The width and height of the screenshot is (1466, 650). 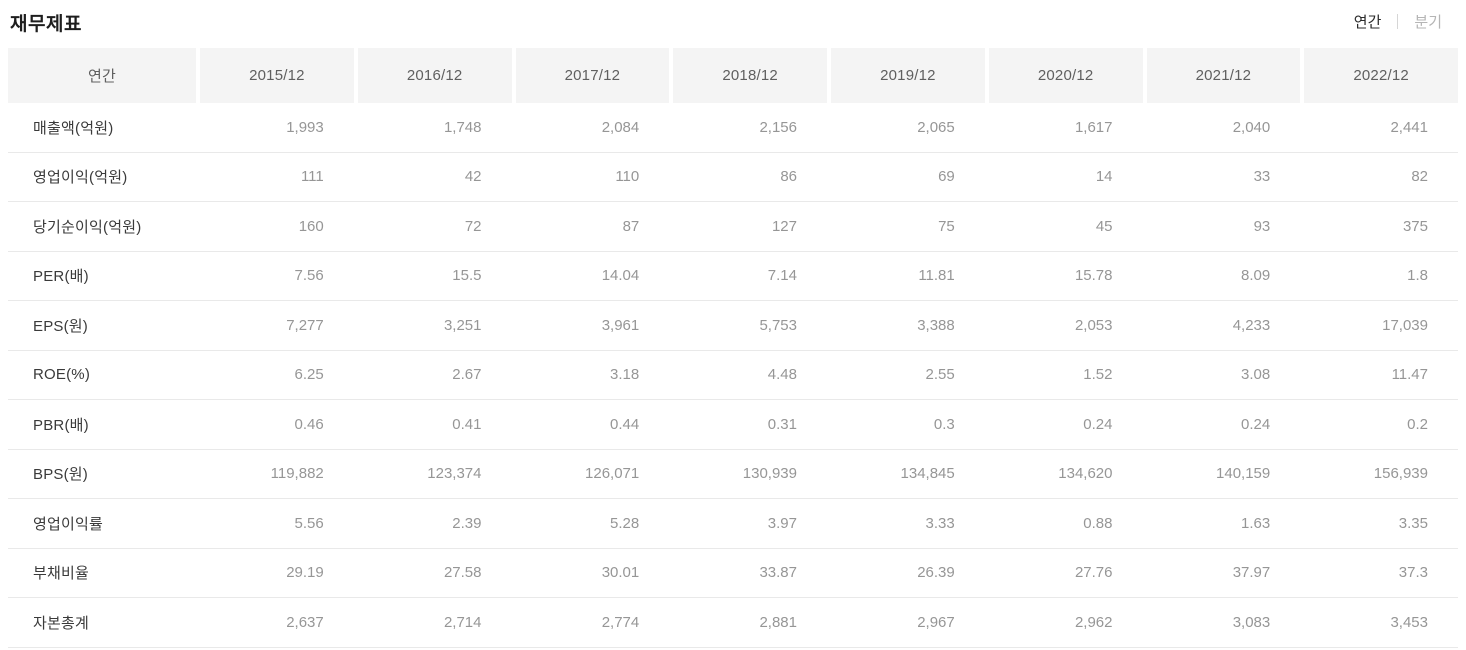 What do you see at coordinates (68, 524) in the screenshot?
I see `row-label: 영업이익률` at bounding box center [68, 524].